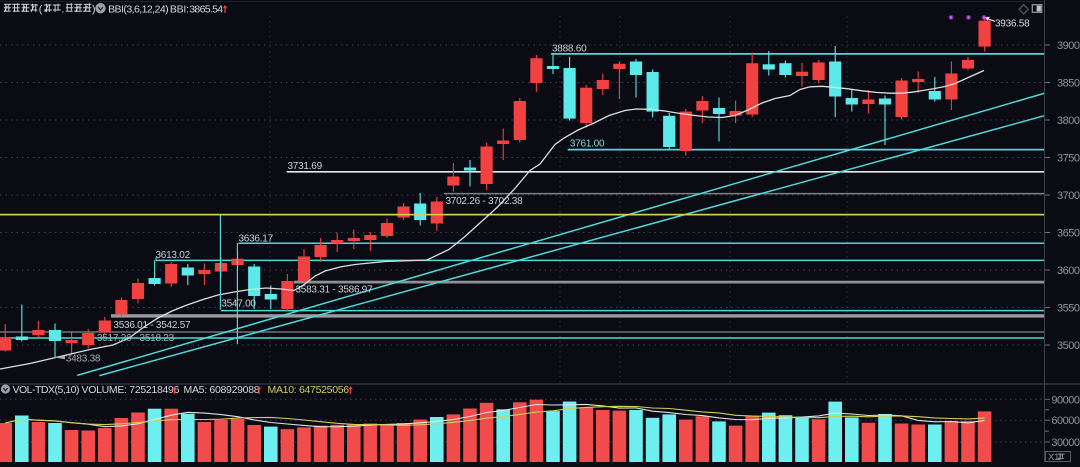  What do you see at coordinates (179, 9) in the screenshot?
I see `svg-text: BBI:` at bounding box center [179, 9].